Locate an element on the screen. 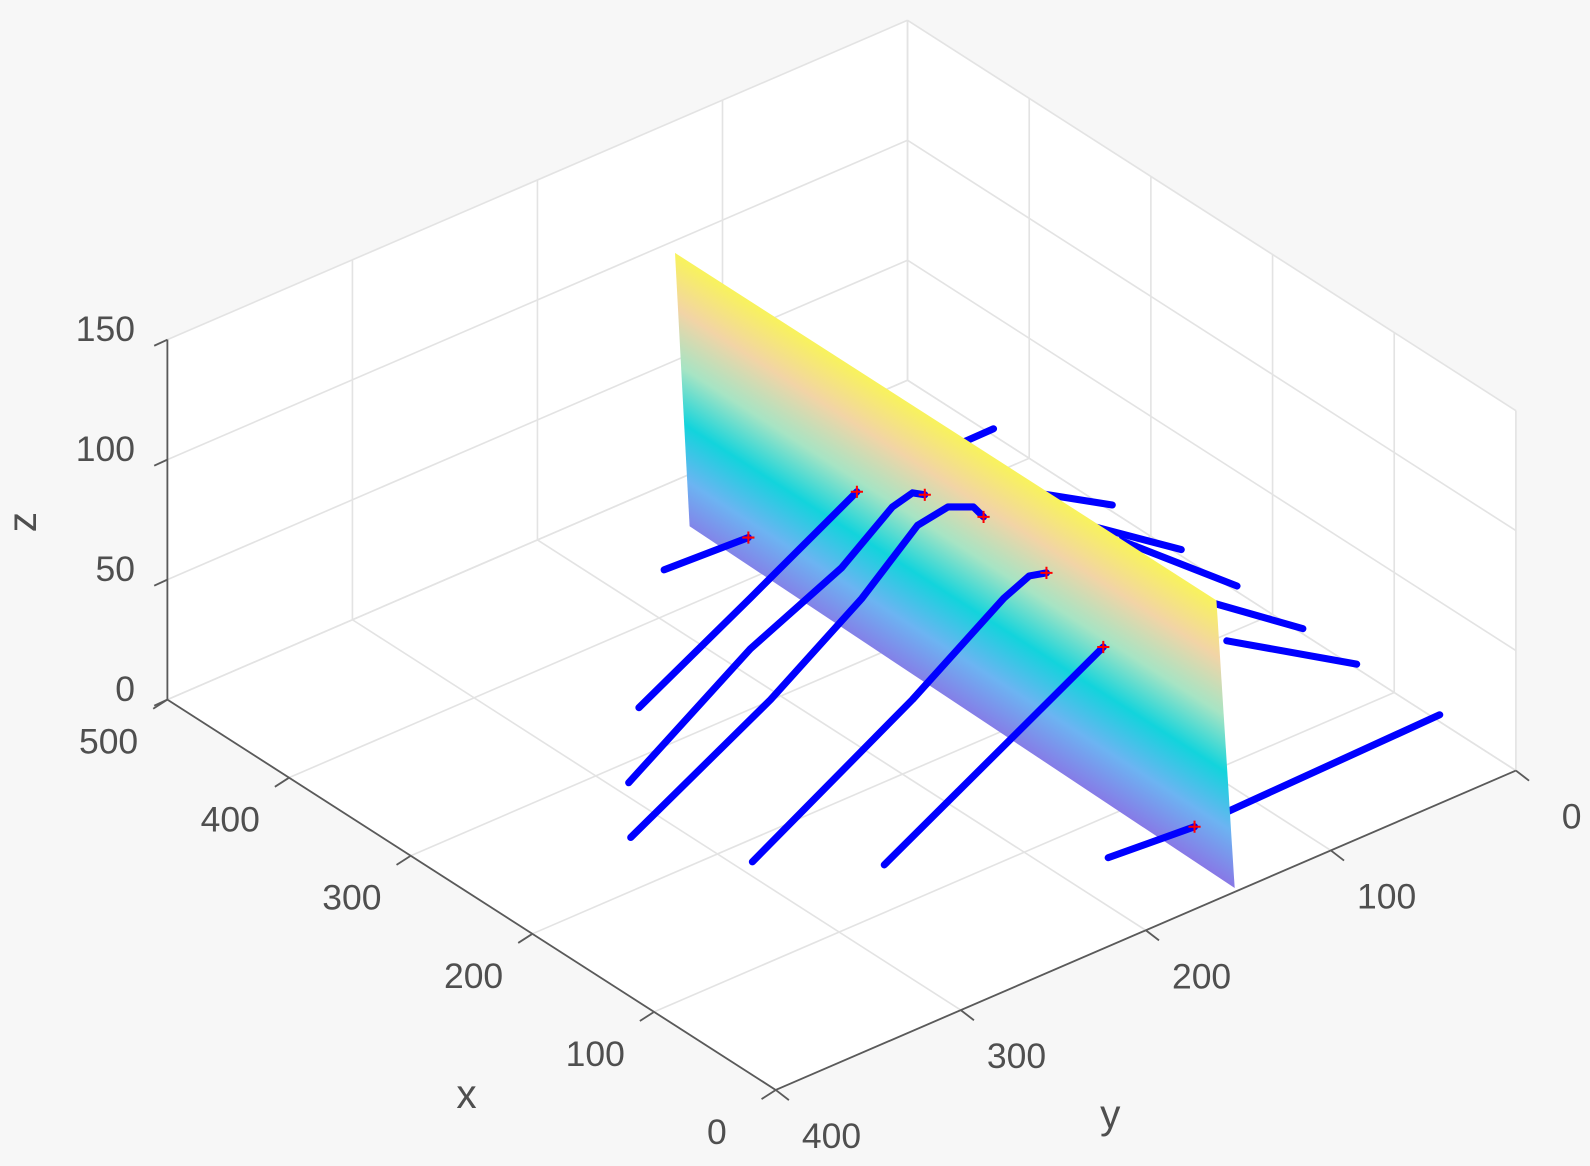 Image resolution: width=1590 pixels, height=1166 pixels. x-axis-label: x is located at coordinates (466, 1094).